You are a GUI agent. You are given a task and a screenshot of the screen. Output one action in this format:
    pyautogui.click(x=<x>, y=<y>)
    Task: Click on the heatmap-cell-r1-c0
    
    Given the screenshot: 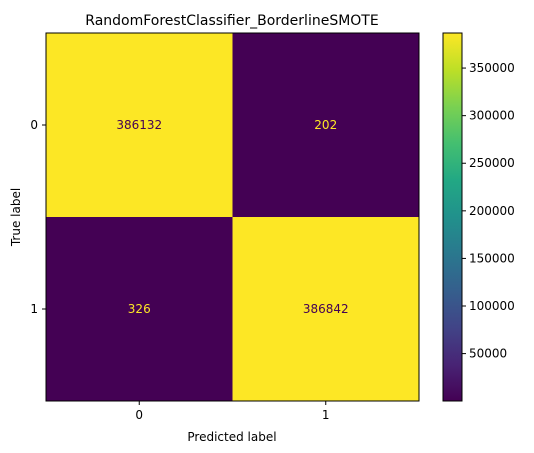 What is the action you would take?
    pyautogui.click(x=139, y=309)
    